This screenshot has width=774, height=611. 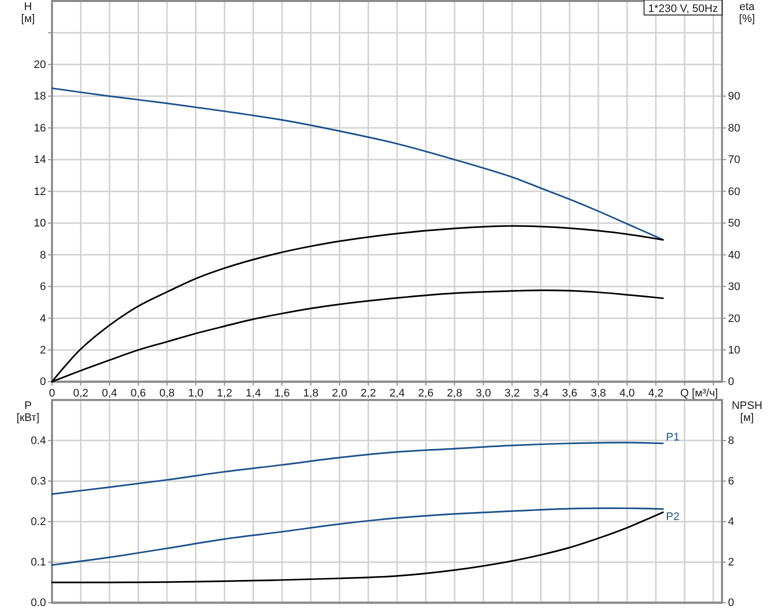 What do you see at coordinates (734, 160) in the screenshot?
I see `y2-tick-label: 70` at bounding box center [734, 160].